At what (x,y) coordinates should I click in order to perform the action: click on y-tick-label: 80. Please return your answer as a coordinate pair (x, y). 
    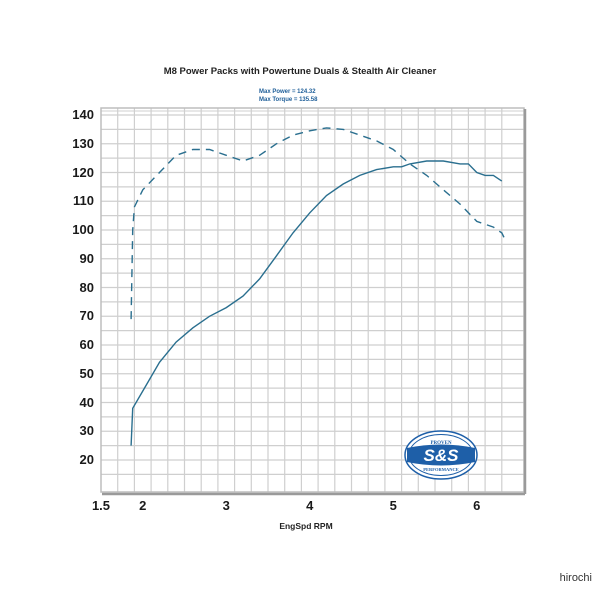
    Looking at the image, I should click on (86, 287).